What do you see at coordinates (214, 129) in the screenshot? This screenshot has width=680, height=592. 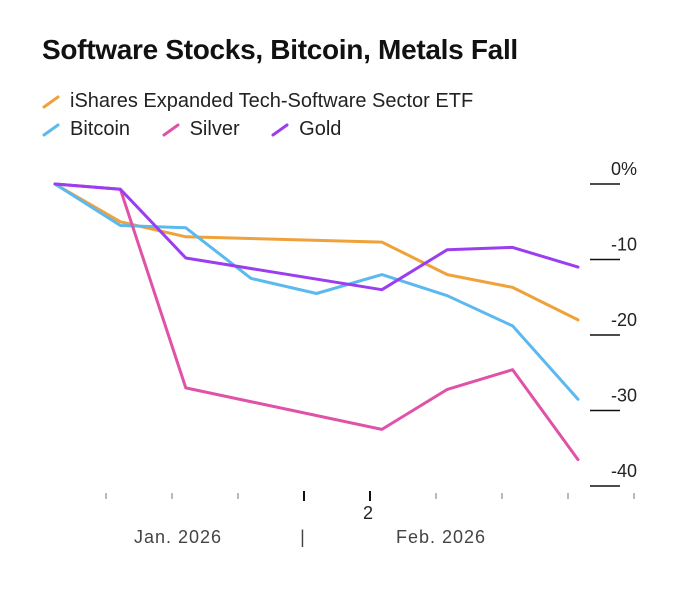 I see `legend-label-silver: Silver` at bounding box center [214, 129].